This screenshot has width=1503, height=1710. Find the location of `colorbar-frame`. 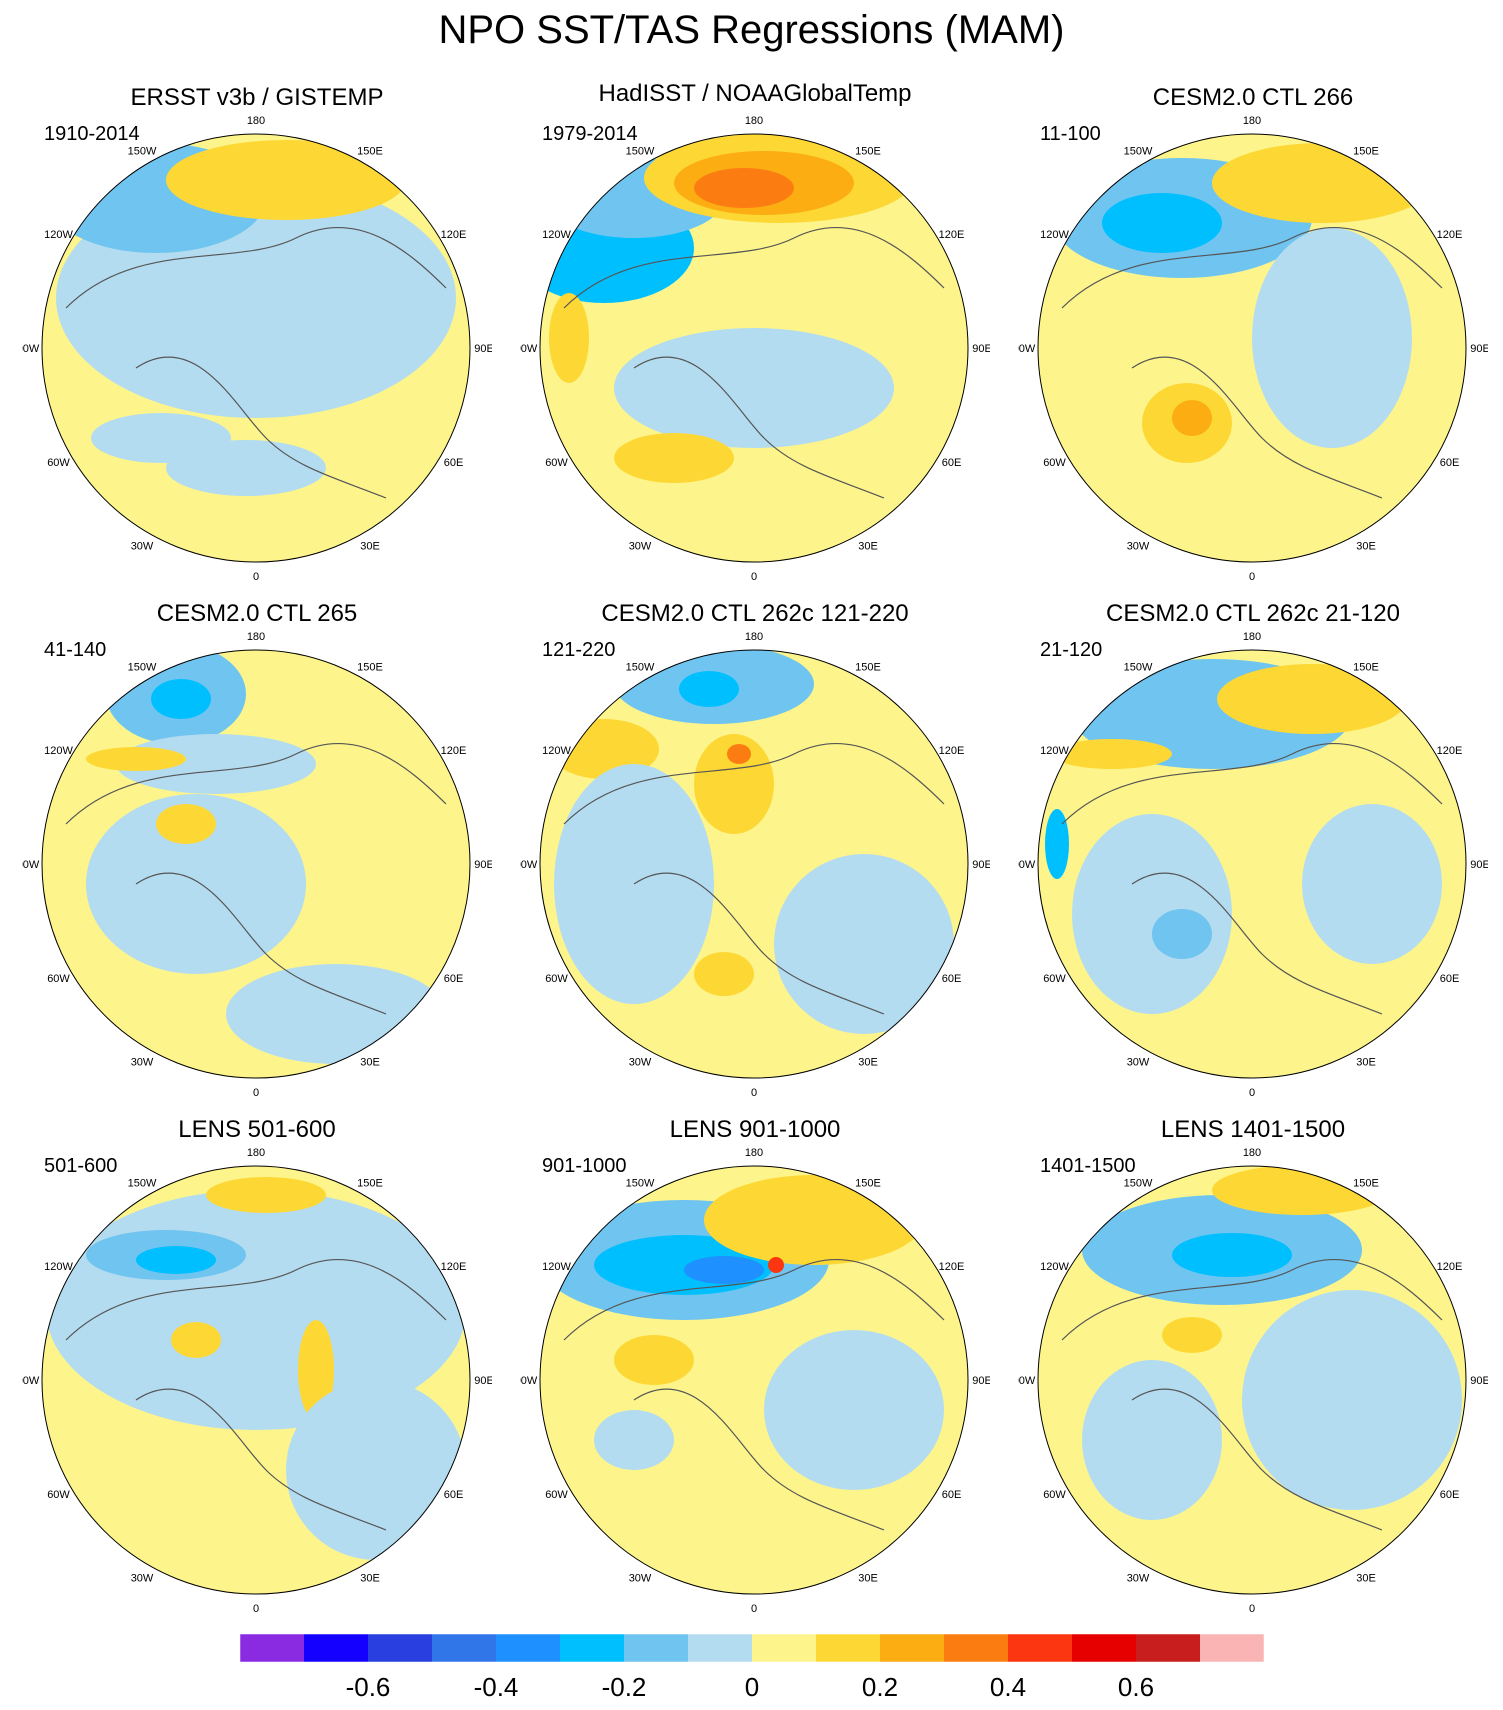

colorbar-frame is located at coordinates (752, 1648).